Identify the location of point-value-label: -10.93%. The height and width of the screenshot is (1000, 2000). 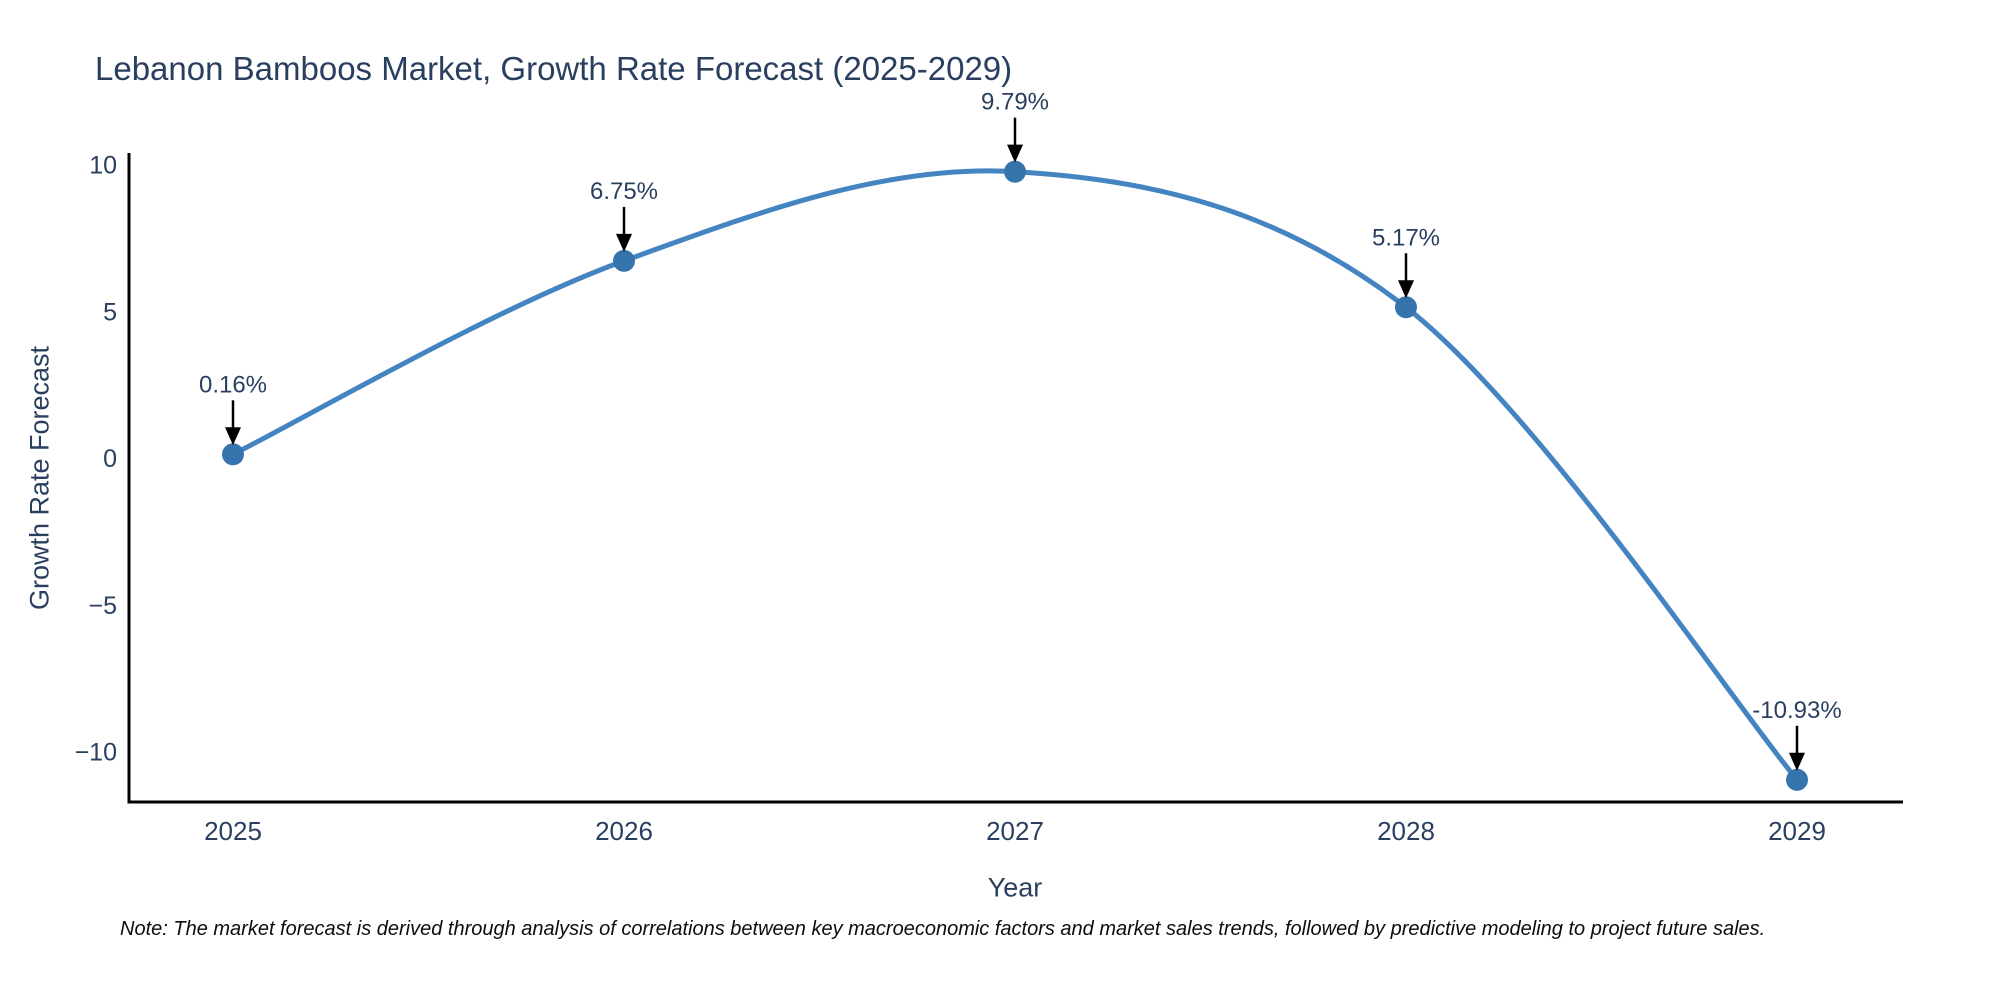
(1796, 710).